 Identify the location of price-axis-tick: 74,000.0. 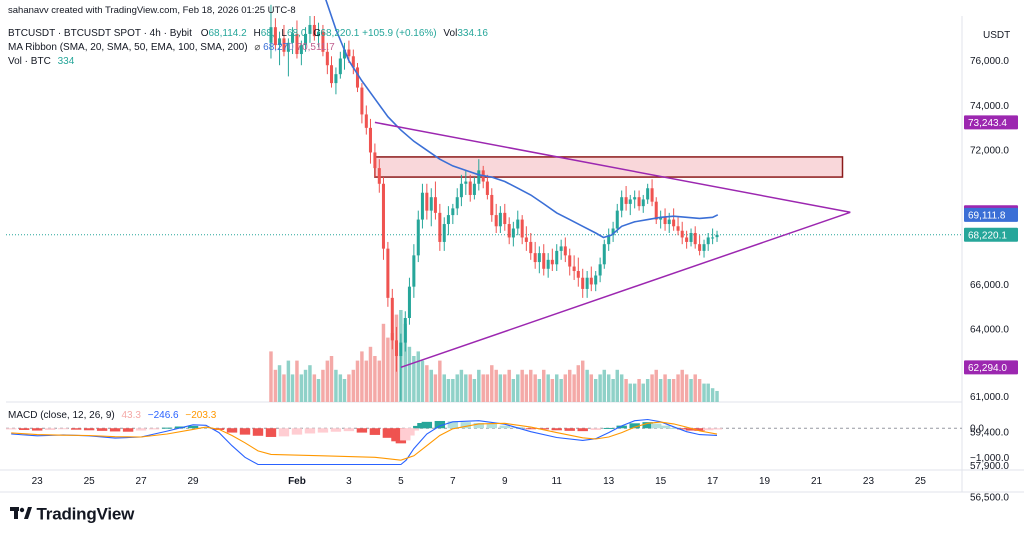
(989, 106).